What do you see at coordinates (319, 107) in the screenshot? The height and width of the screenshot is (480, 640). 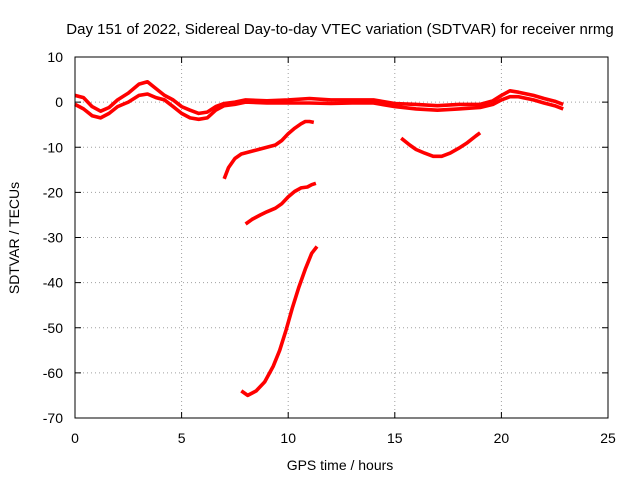 I see `series-main-track-lower` at bounding box center [319, 107].